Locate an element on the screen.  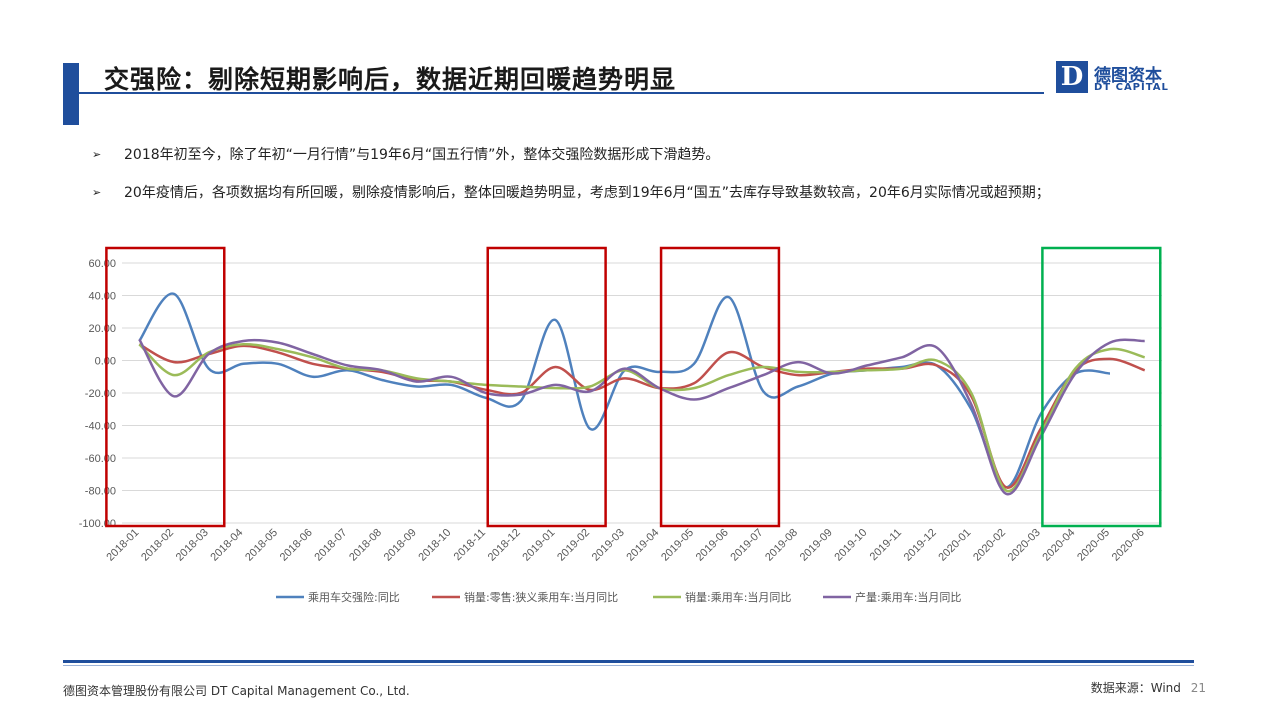
x-tick-label: 2020-06 is located at coordinates (1128, 545).